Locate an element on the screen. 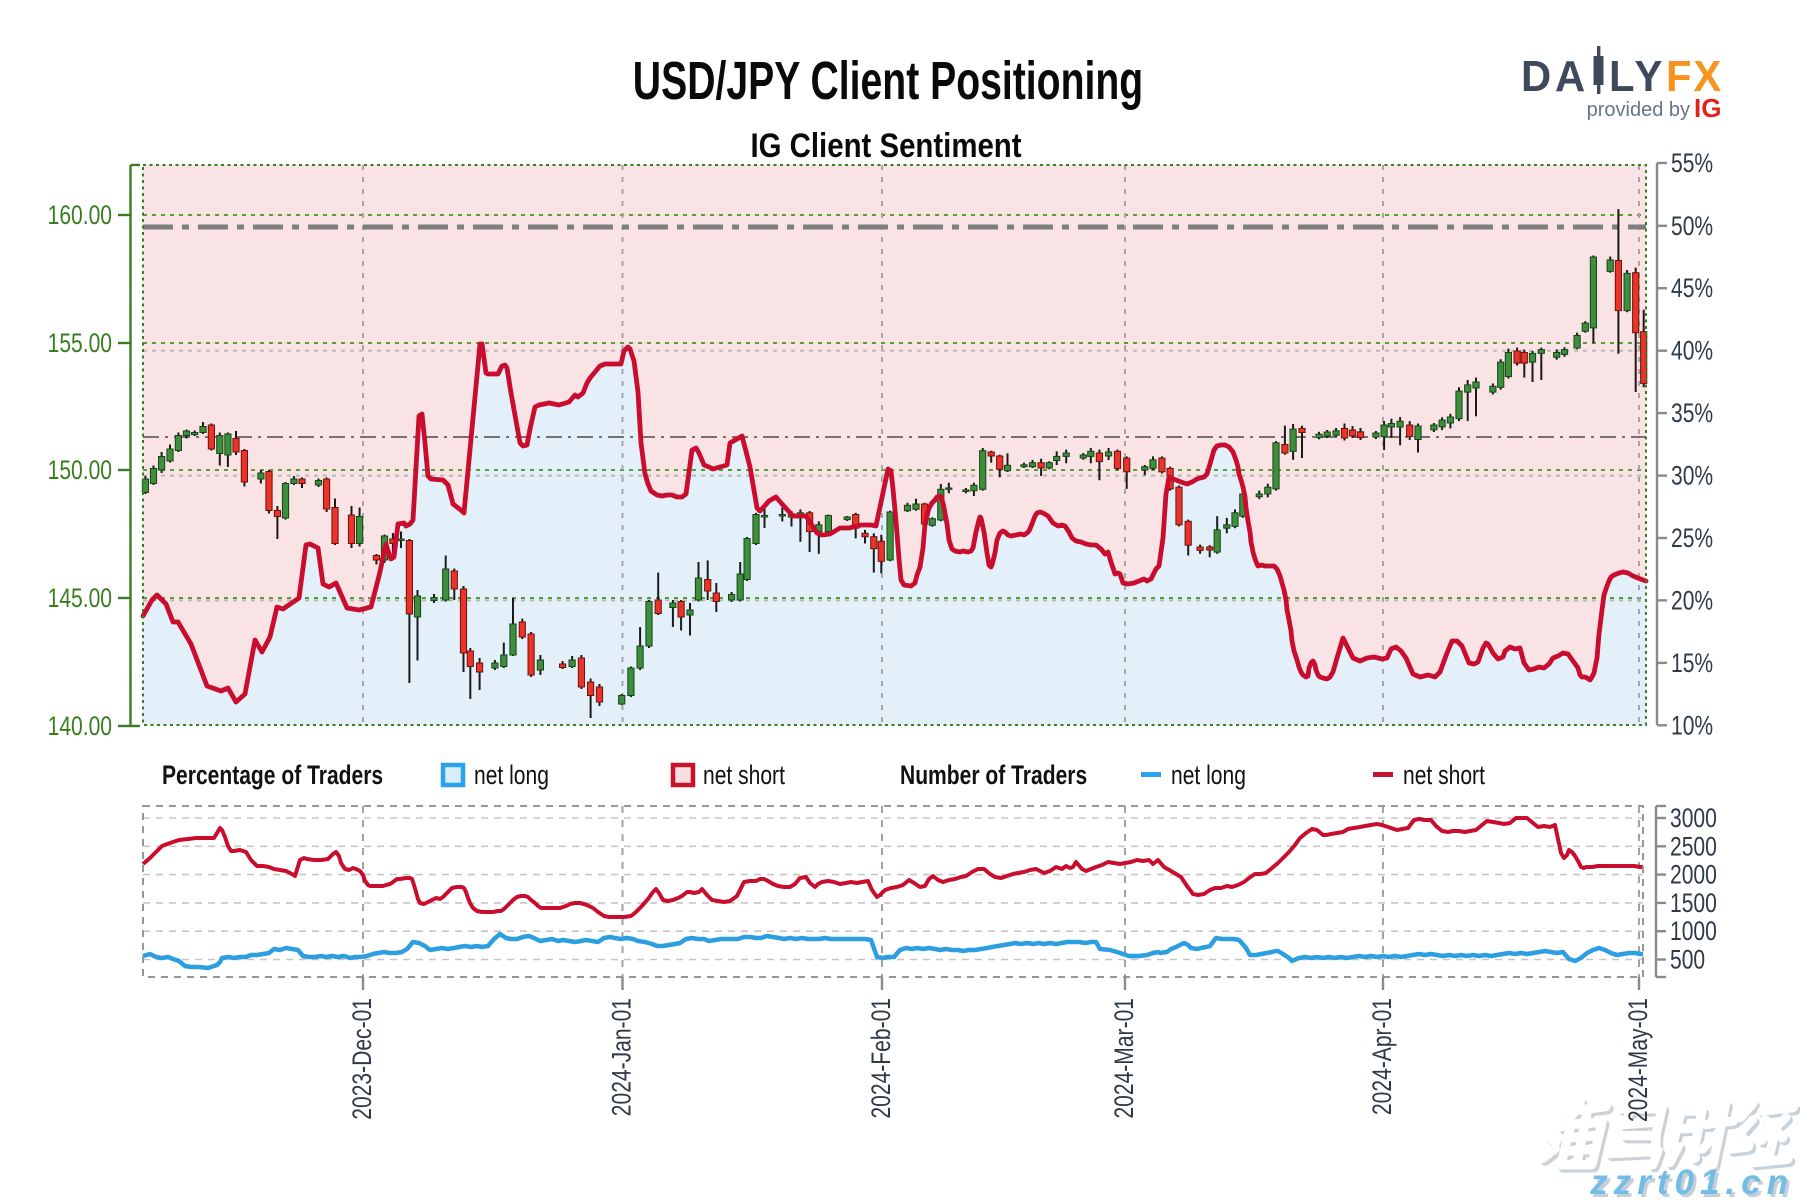  svg-text: 145.00 is located at coordinates (80, 599).